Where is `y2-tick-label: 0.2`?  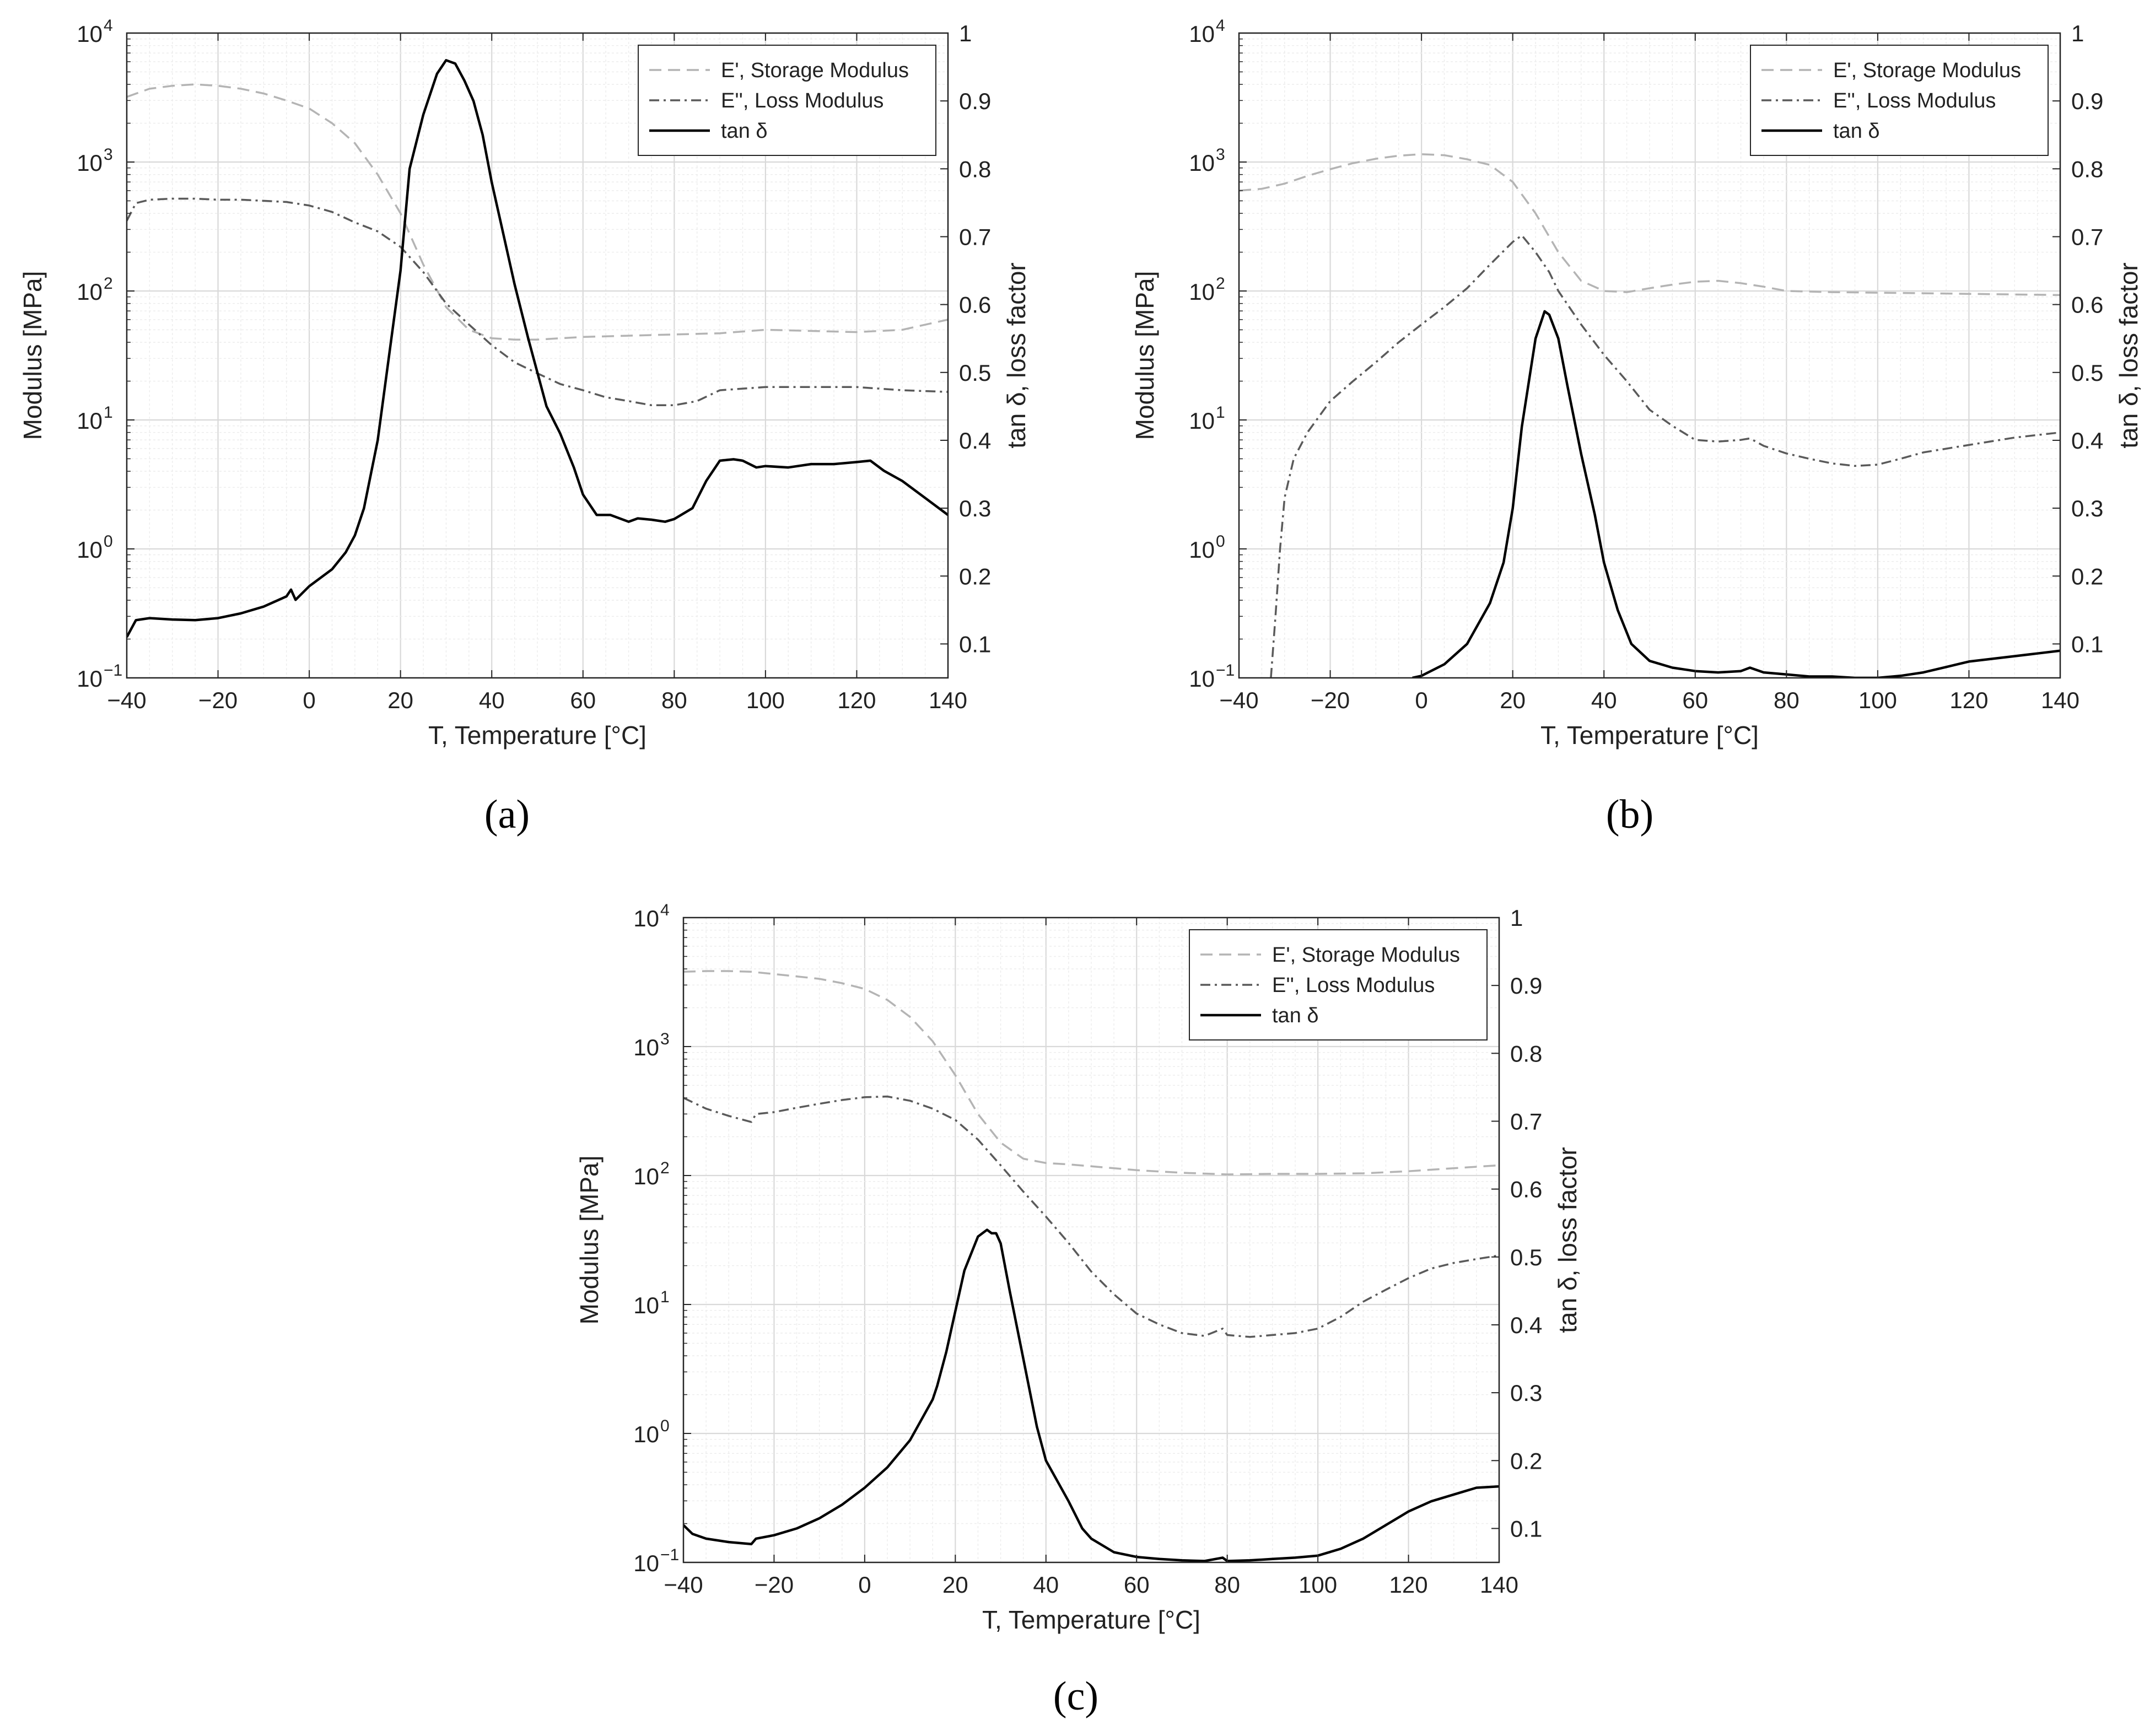 y2-tick-label: 0.2 is located at coordinates (1526, 1461).